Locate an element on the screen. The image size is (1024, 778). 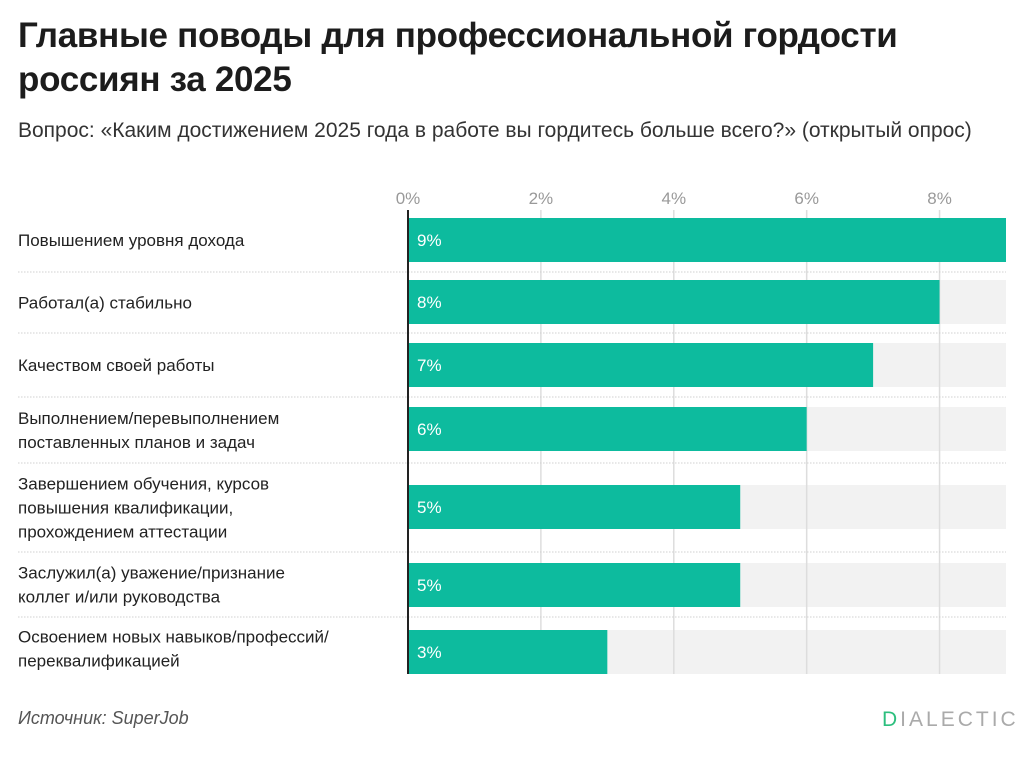
category-label-line: поставленных планов и задач is located at coordinates (136, 442).